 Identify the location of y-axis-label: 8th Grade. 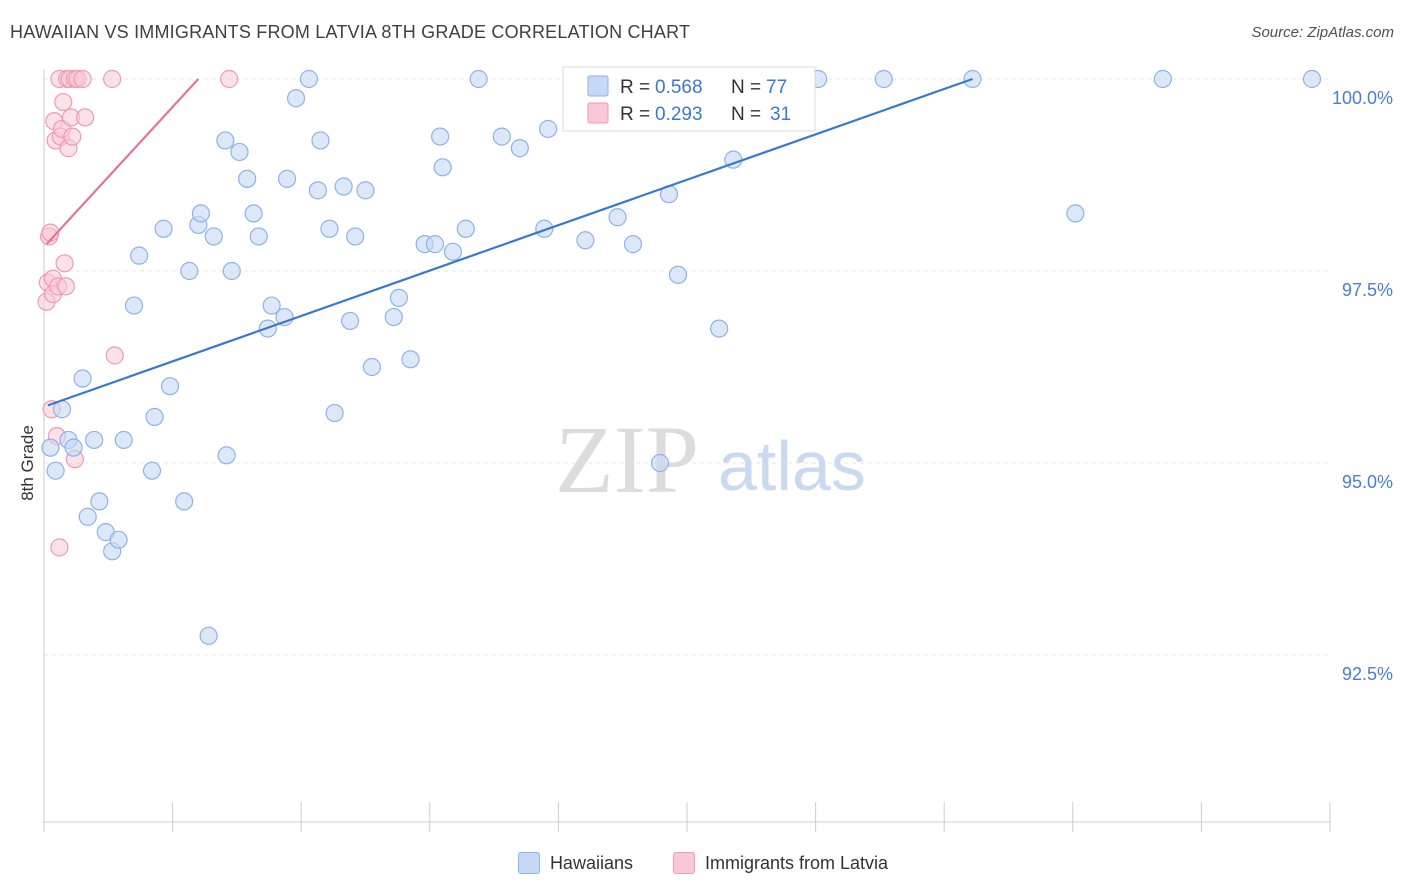
(27, 463).